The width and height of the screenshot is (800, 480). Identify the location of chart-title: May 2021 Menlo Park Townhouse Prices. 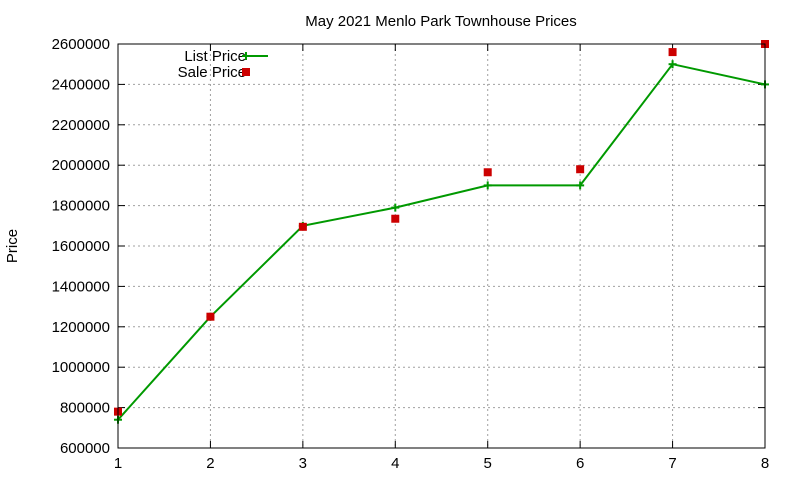
(441, 21).